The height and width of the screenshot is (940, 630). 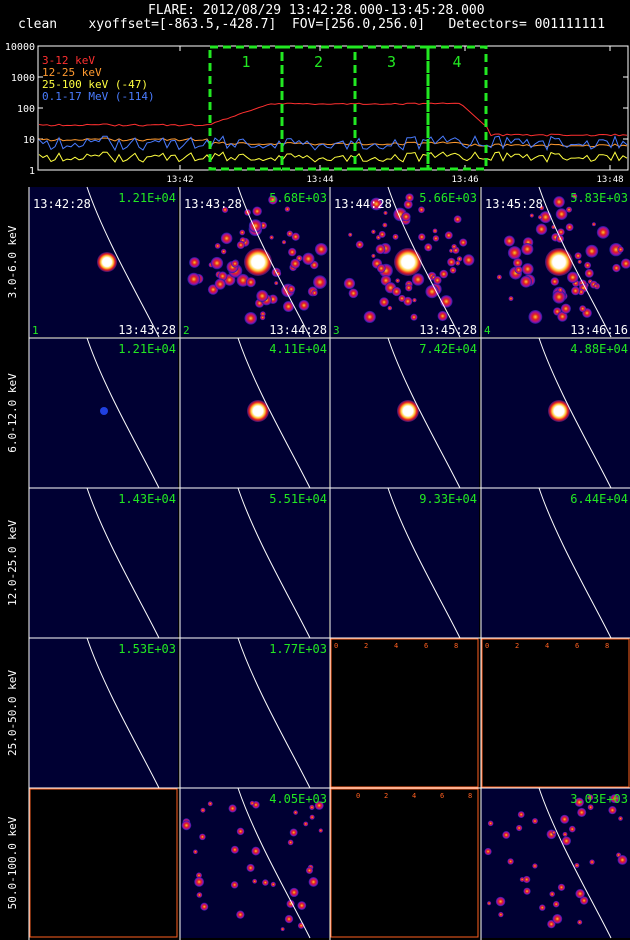 What do you see at coordinates (363, 204) in the screenshot?
I see `start-time: 13:44:28` at bounding box center [363, 204].